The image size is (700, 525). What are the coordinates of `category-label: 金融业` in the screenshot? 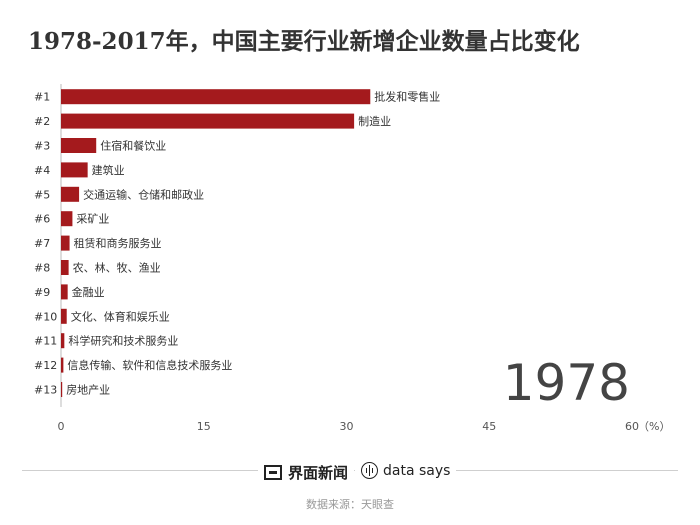 It's located at (88, 292).